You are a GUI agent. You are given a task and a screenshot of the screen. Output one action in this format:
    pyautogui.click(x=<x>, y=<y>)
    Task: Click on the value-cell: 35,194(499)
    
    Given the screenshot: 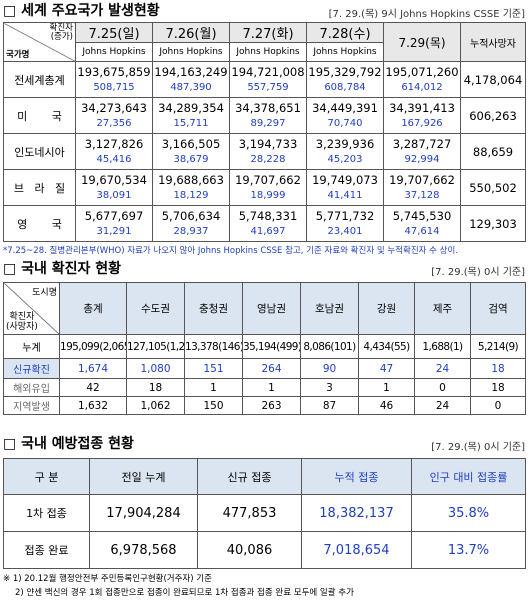 What is the action you would take?
    pyautogui.click(x=271, y=346)
    